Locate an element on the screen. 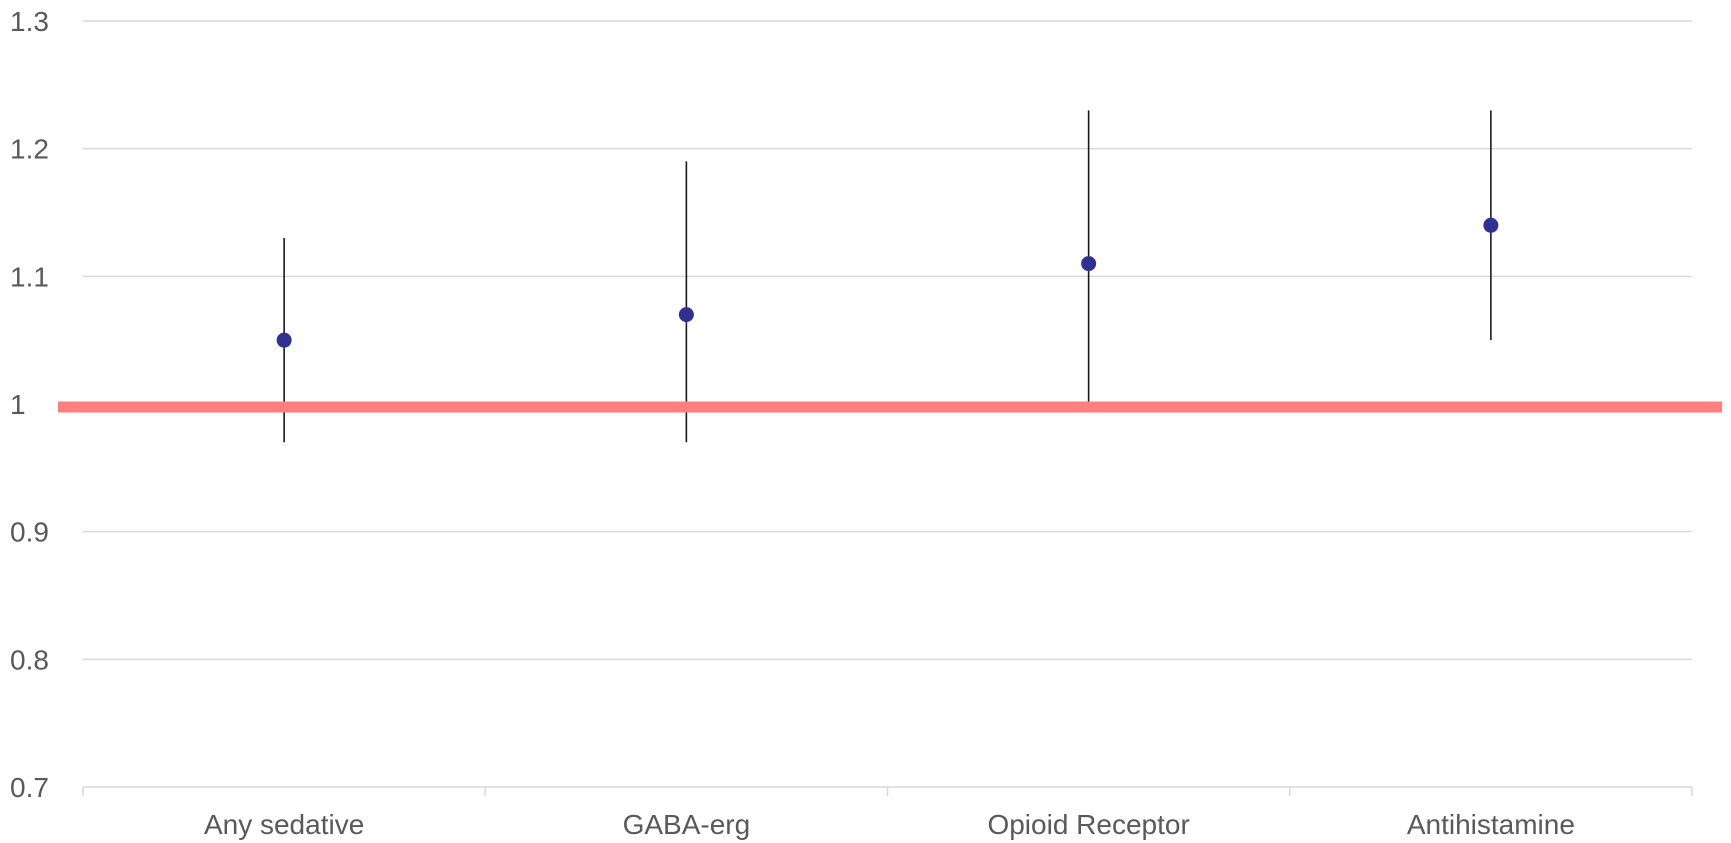 This screenshot has width=1731, height=843. point-estimates is located at coordinates (887, 282).